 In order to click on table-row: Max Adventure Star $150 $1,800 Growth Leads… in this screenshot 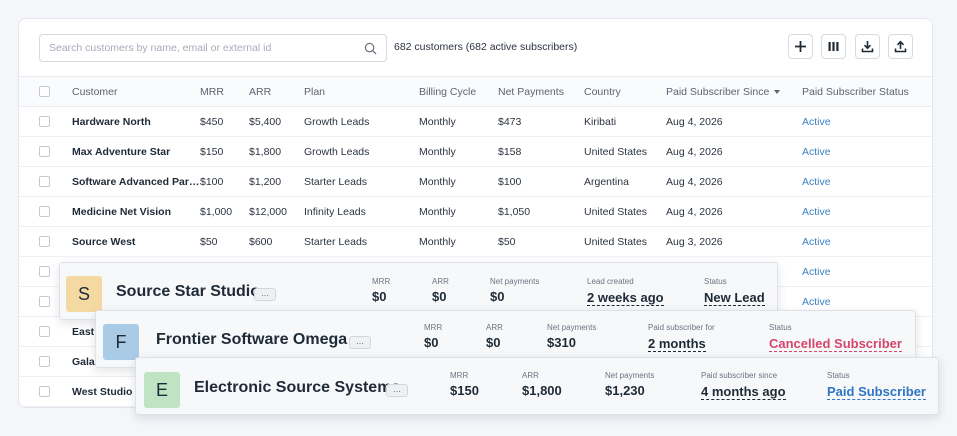, I will do `click(475, 151)`.